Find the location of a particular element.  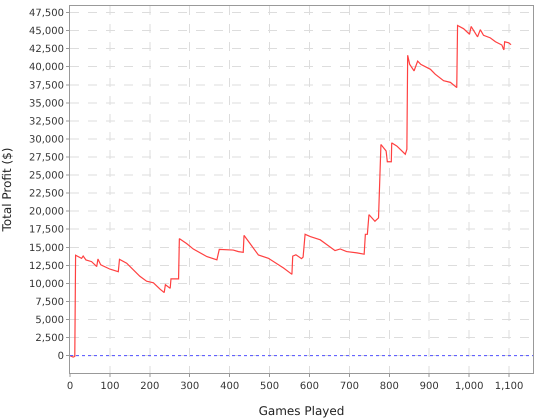

x-tick-label: 200 is located at coordinates (150, 386).